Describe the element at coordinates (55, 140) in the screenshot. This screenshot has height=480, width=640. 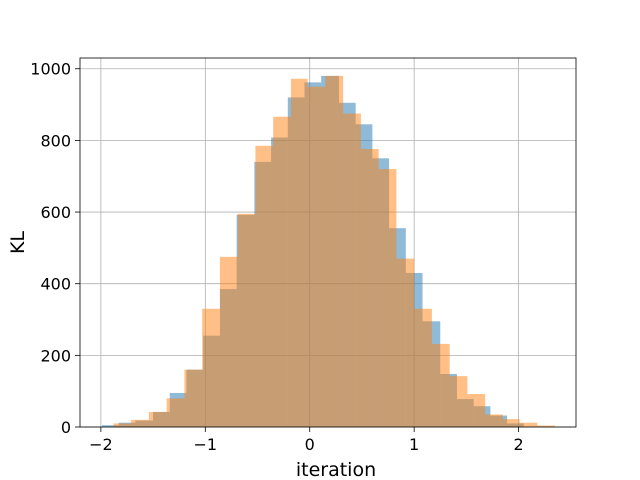
I see `y-tick-label: 800` at that location.